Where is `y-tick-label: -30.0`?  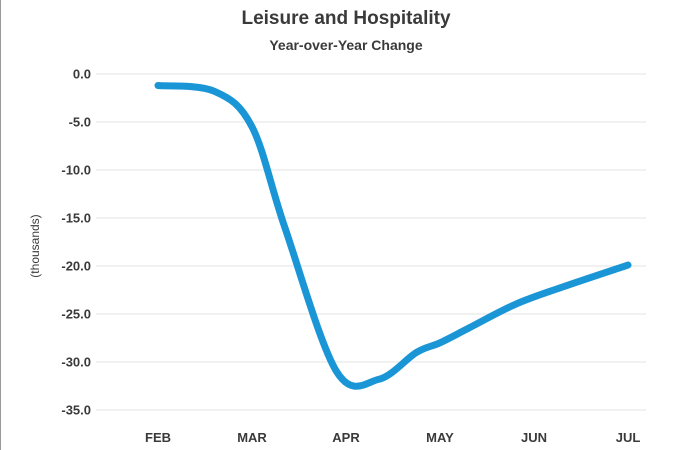 y-tick-label: -30.0 is located at coordinates (76, 362).